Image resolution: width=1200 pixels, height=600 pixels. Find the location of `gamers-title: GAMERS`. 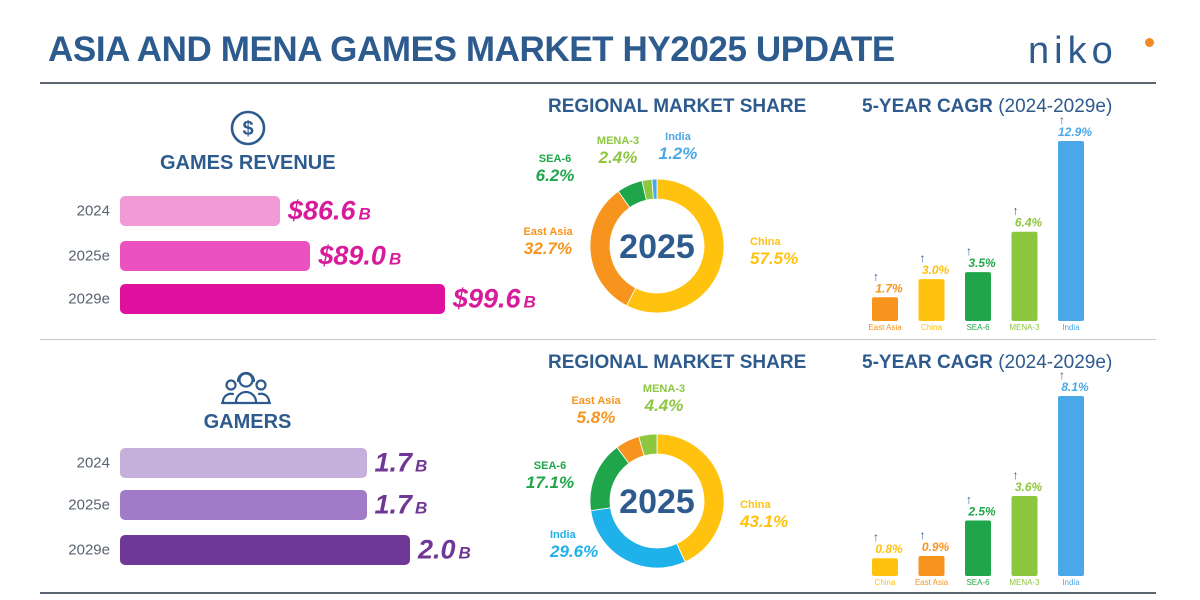

gamers-title: GAMERS is located at coordinates (247, 422).